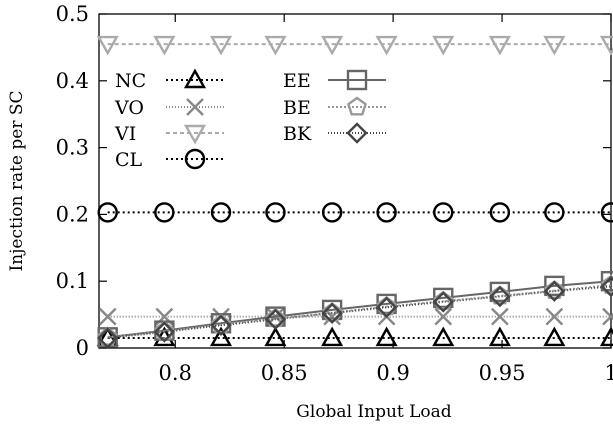 This screenshot has width=613, height=427. Describe the element at coordinates (169, 80) in the screenshot. I see `legend-item-nc: NC` at that location.